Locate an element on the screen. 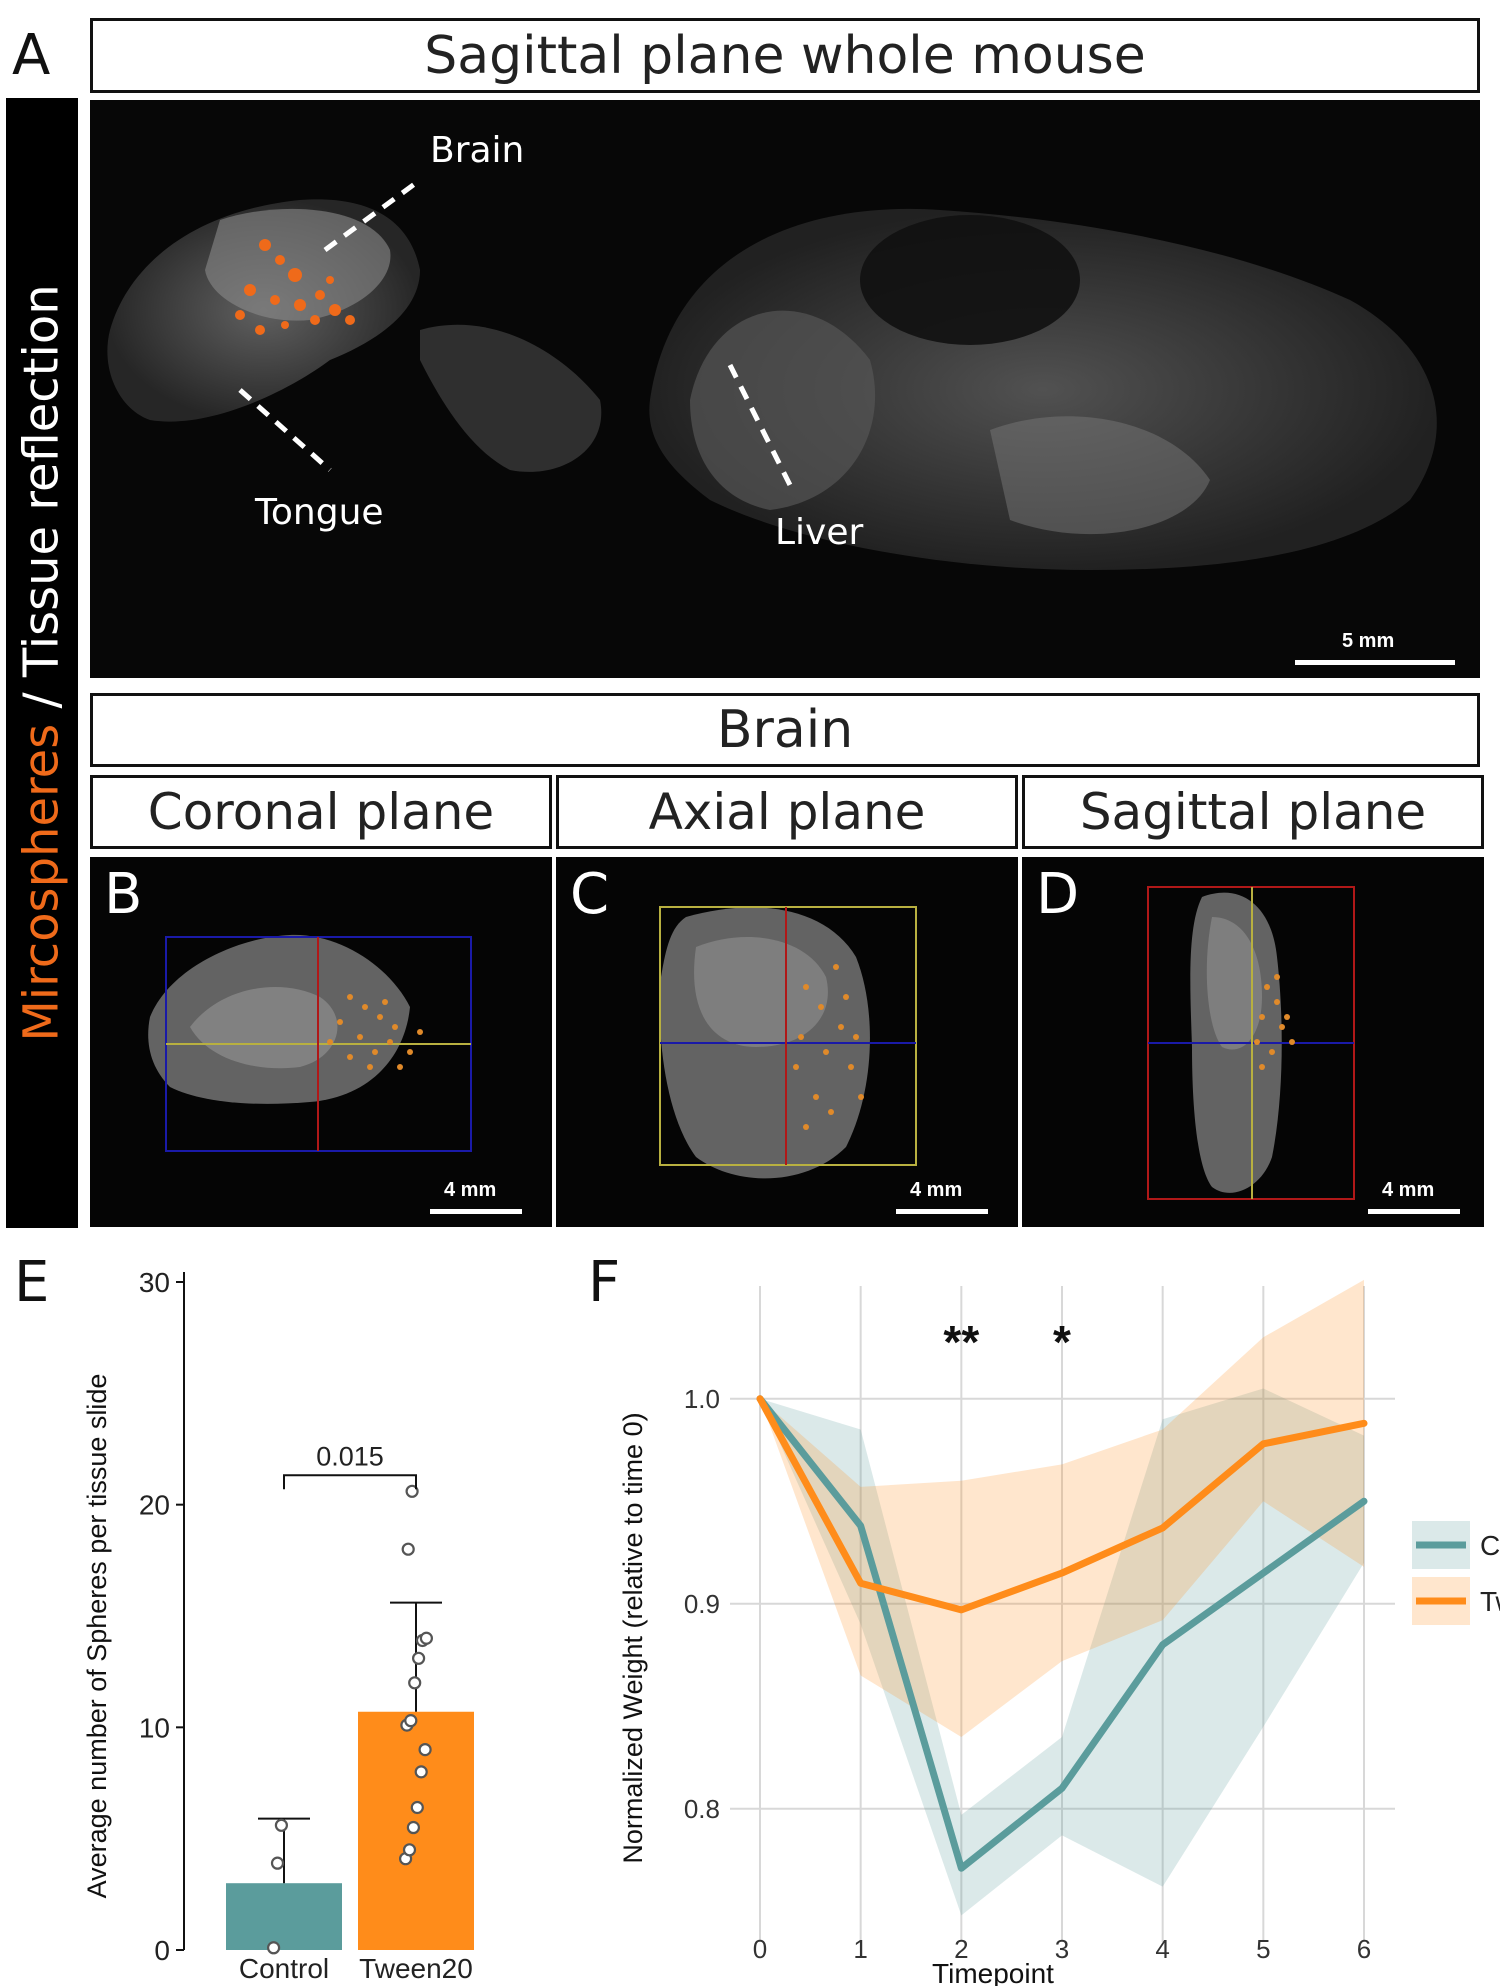 The width and height of the screenshot is (1500, 1986). scale-bar-d is located at coordinates (1414, 1211).